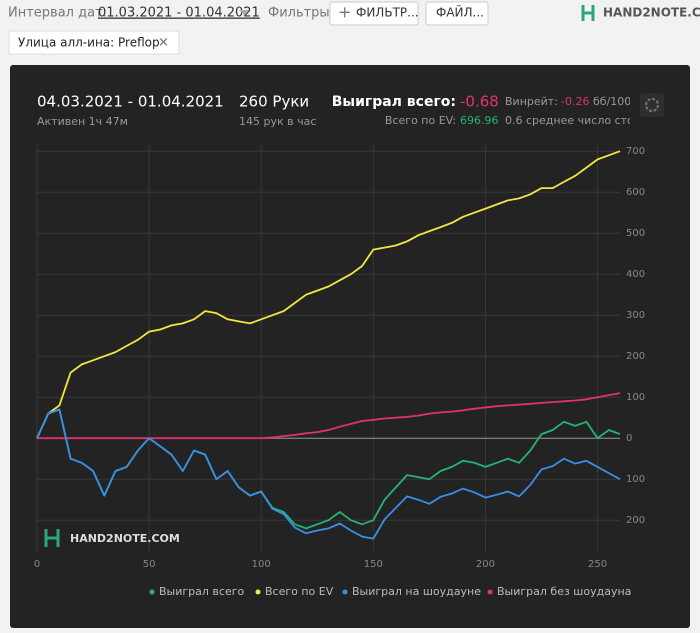  Describe the element at coordinates (57, 13) in the screenshot. I see `date-label: Интервал дат:` at that location.